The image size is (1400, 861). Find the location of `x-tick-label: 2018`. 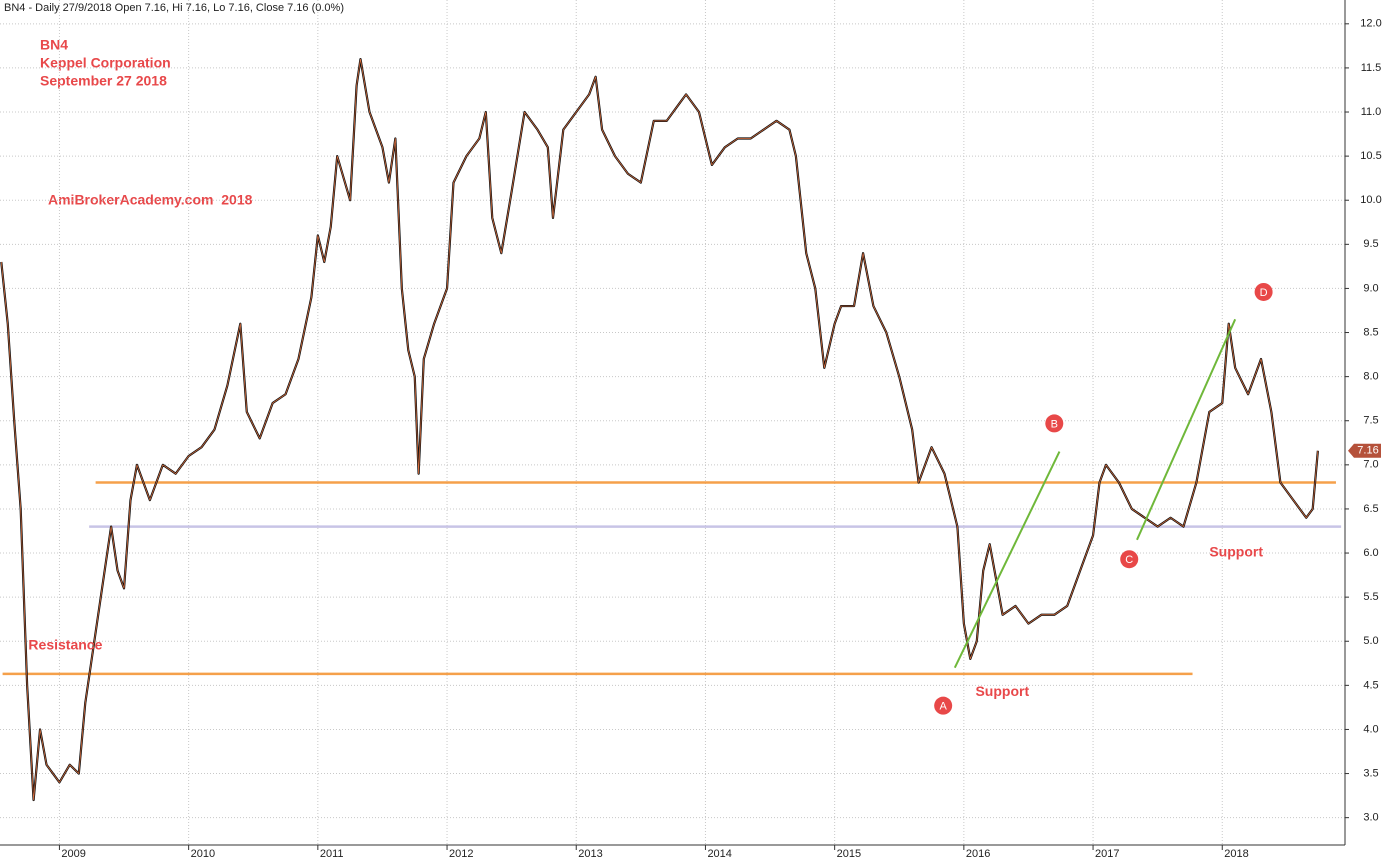

x-tick-label: 2018 is located at coordinates (1236, 854).